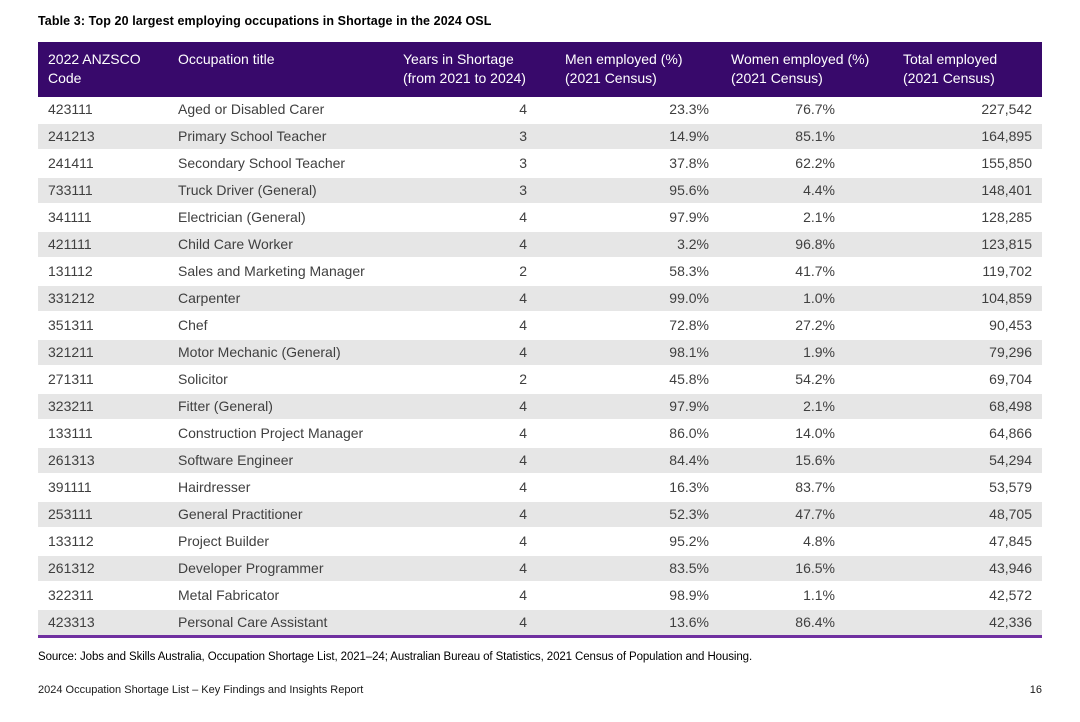 This screenshot has height=722, width=1080. Describe the element at coordinates (967, 218) in the screenshot. I see `cell-total-employed: 128,285` at that location.